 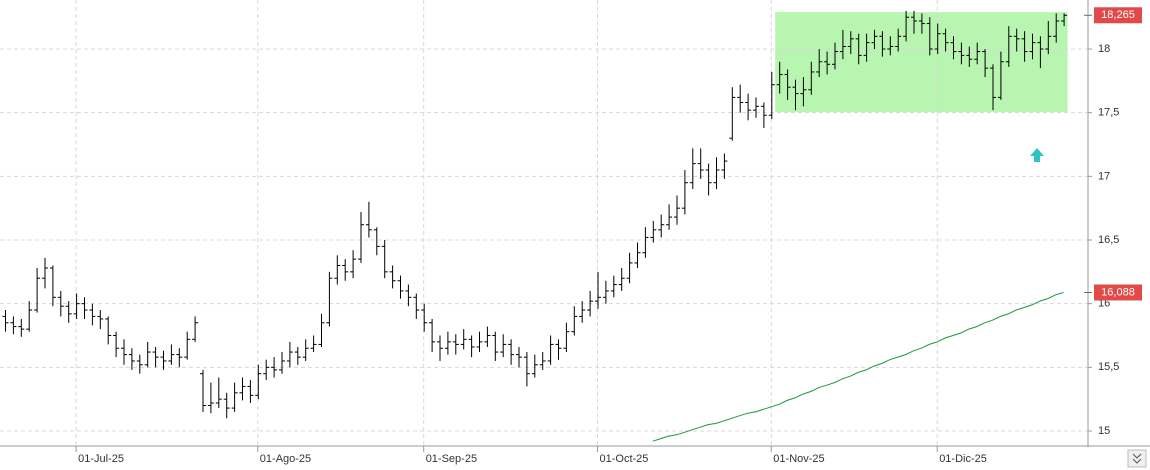 I want to click on y-tick-label: 16,5, so click(x=1108, y=240).